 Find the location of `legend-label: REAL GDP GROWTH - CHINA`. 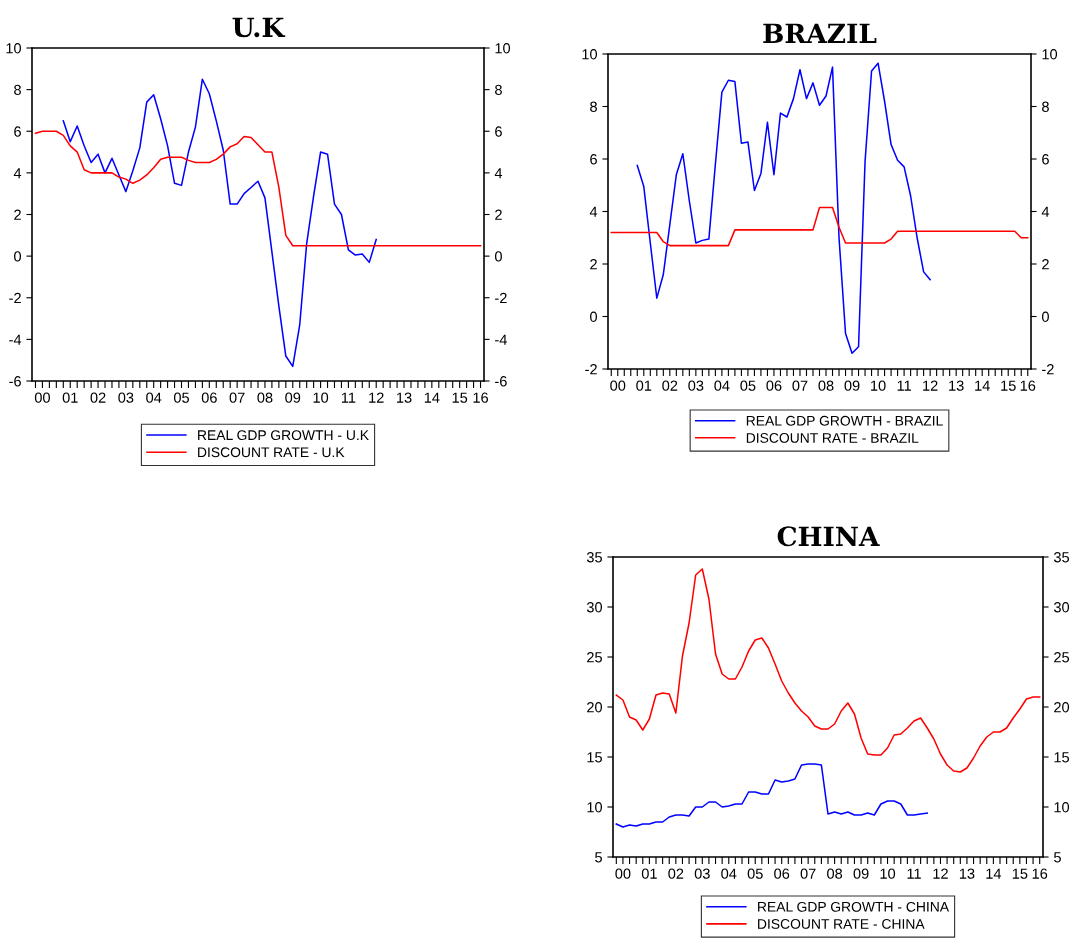

legend-label: REAL GDP GROWTH - CHINA is located at coordinates (854, 906).